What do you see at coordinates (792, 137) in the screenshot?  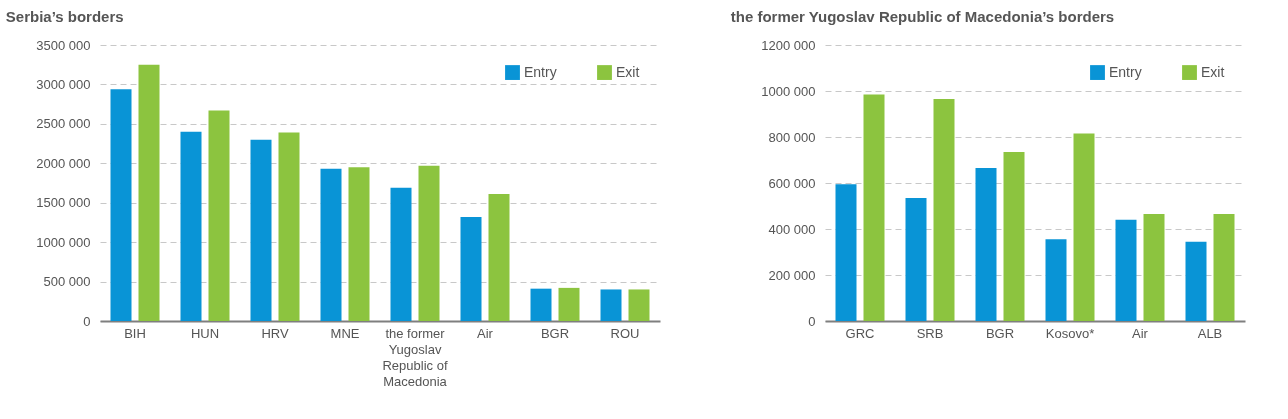 I see `y-tick-label: 800 000` at bounding box center [792, 137].